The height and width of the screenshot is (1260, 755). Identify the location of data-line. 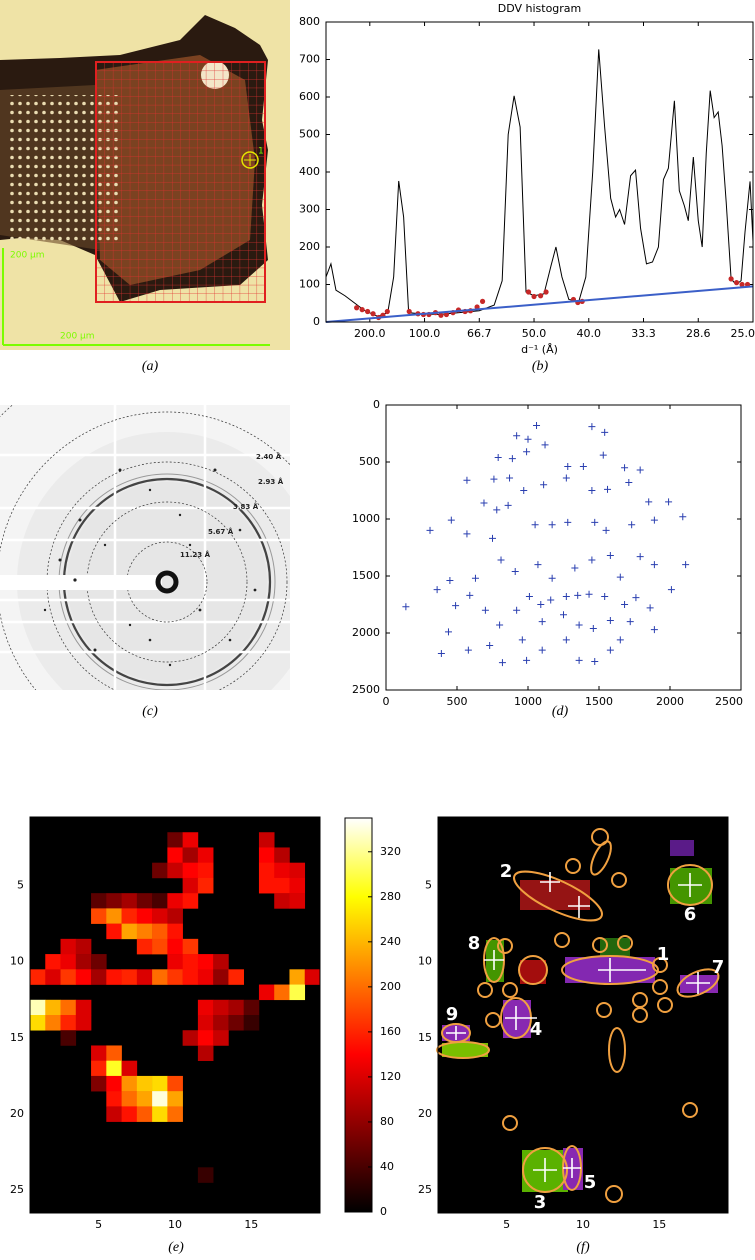
(539, 183).